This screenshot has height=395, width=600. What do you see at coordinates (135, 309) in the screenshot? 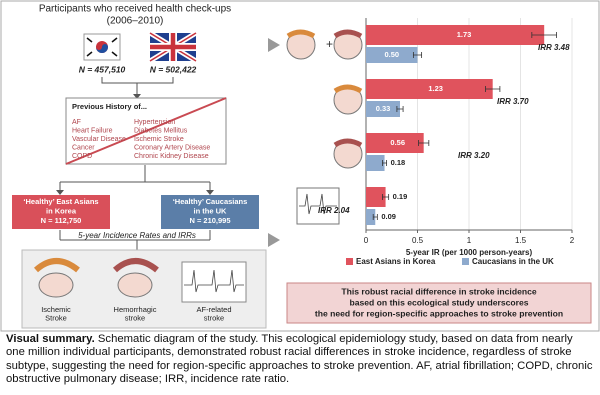
I see `outcome-label: Hemorrhagic` at bounding box center [135, 309].